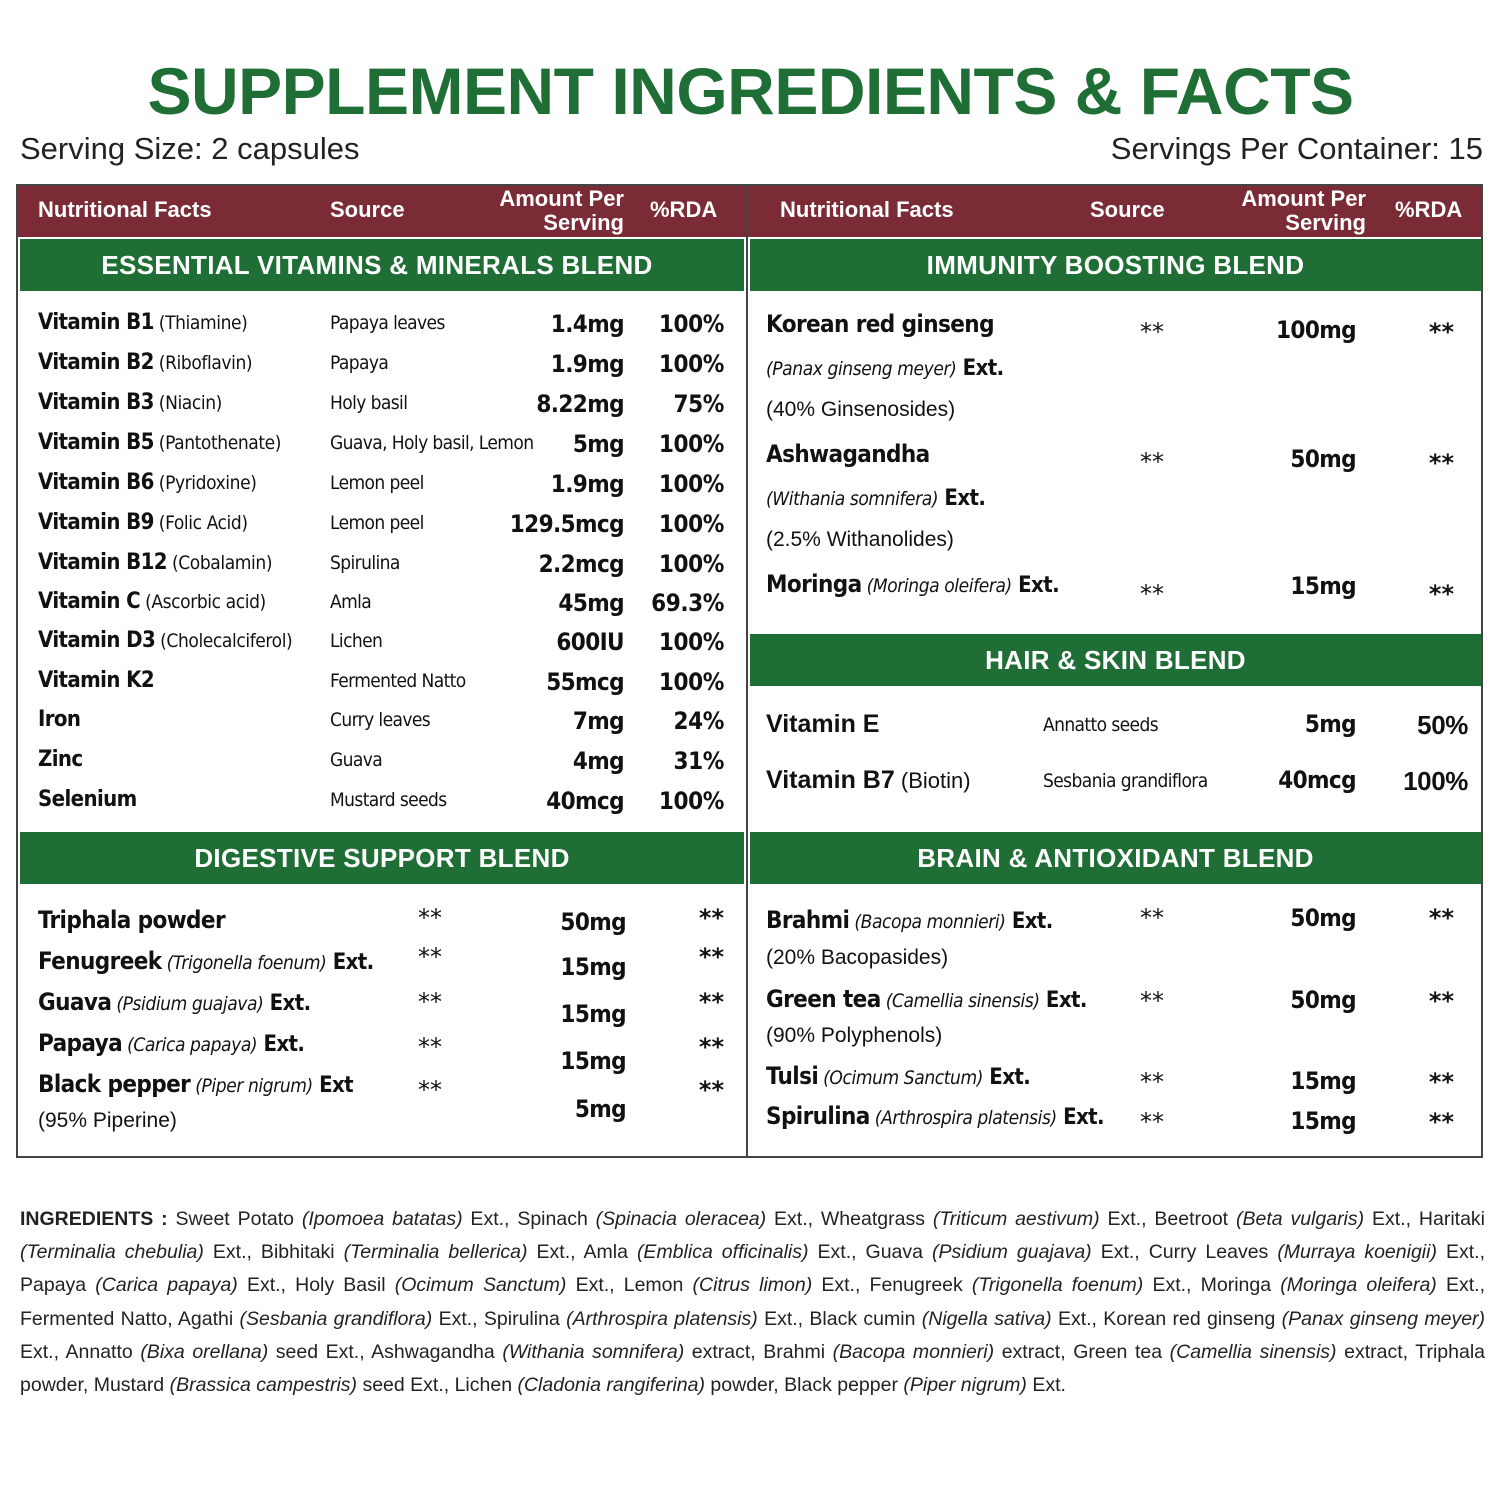 Image resolution: width=1501 pixels, height=1500 pixels. What do you see at coordinates (753, 1368) in the screenshot?
I see `ingredient-text: extract, Triphala powder, Mustard` at bounding box center [753, 1368].